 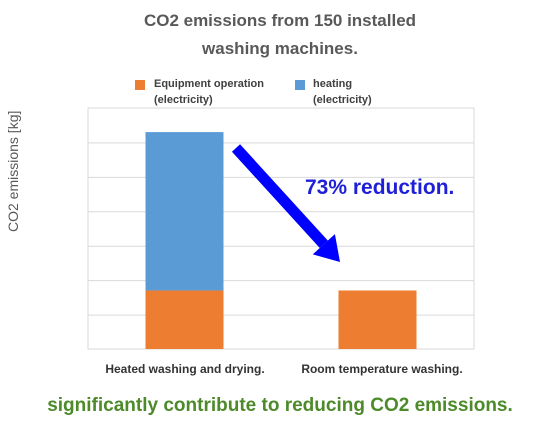 I want to click on legend-label-heating-line1: heating, so click(x=333, y=84).